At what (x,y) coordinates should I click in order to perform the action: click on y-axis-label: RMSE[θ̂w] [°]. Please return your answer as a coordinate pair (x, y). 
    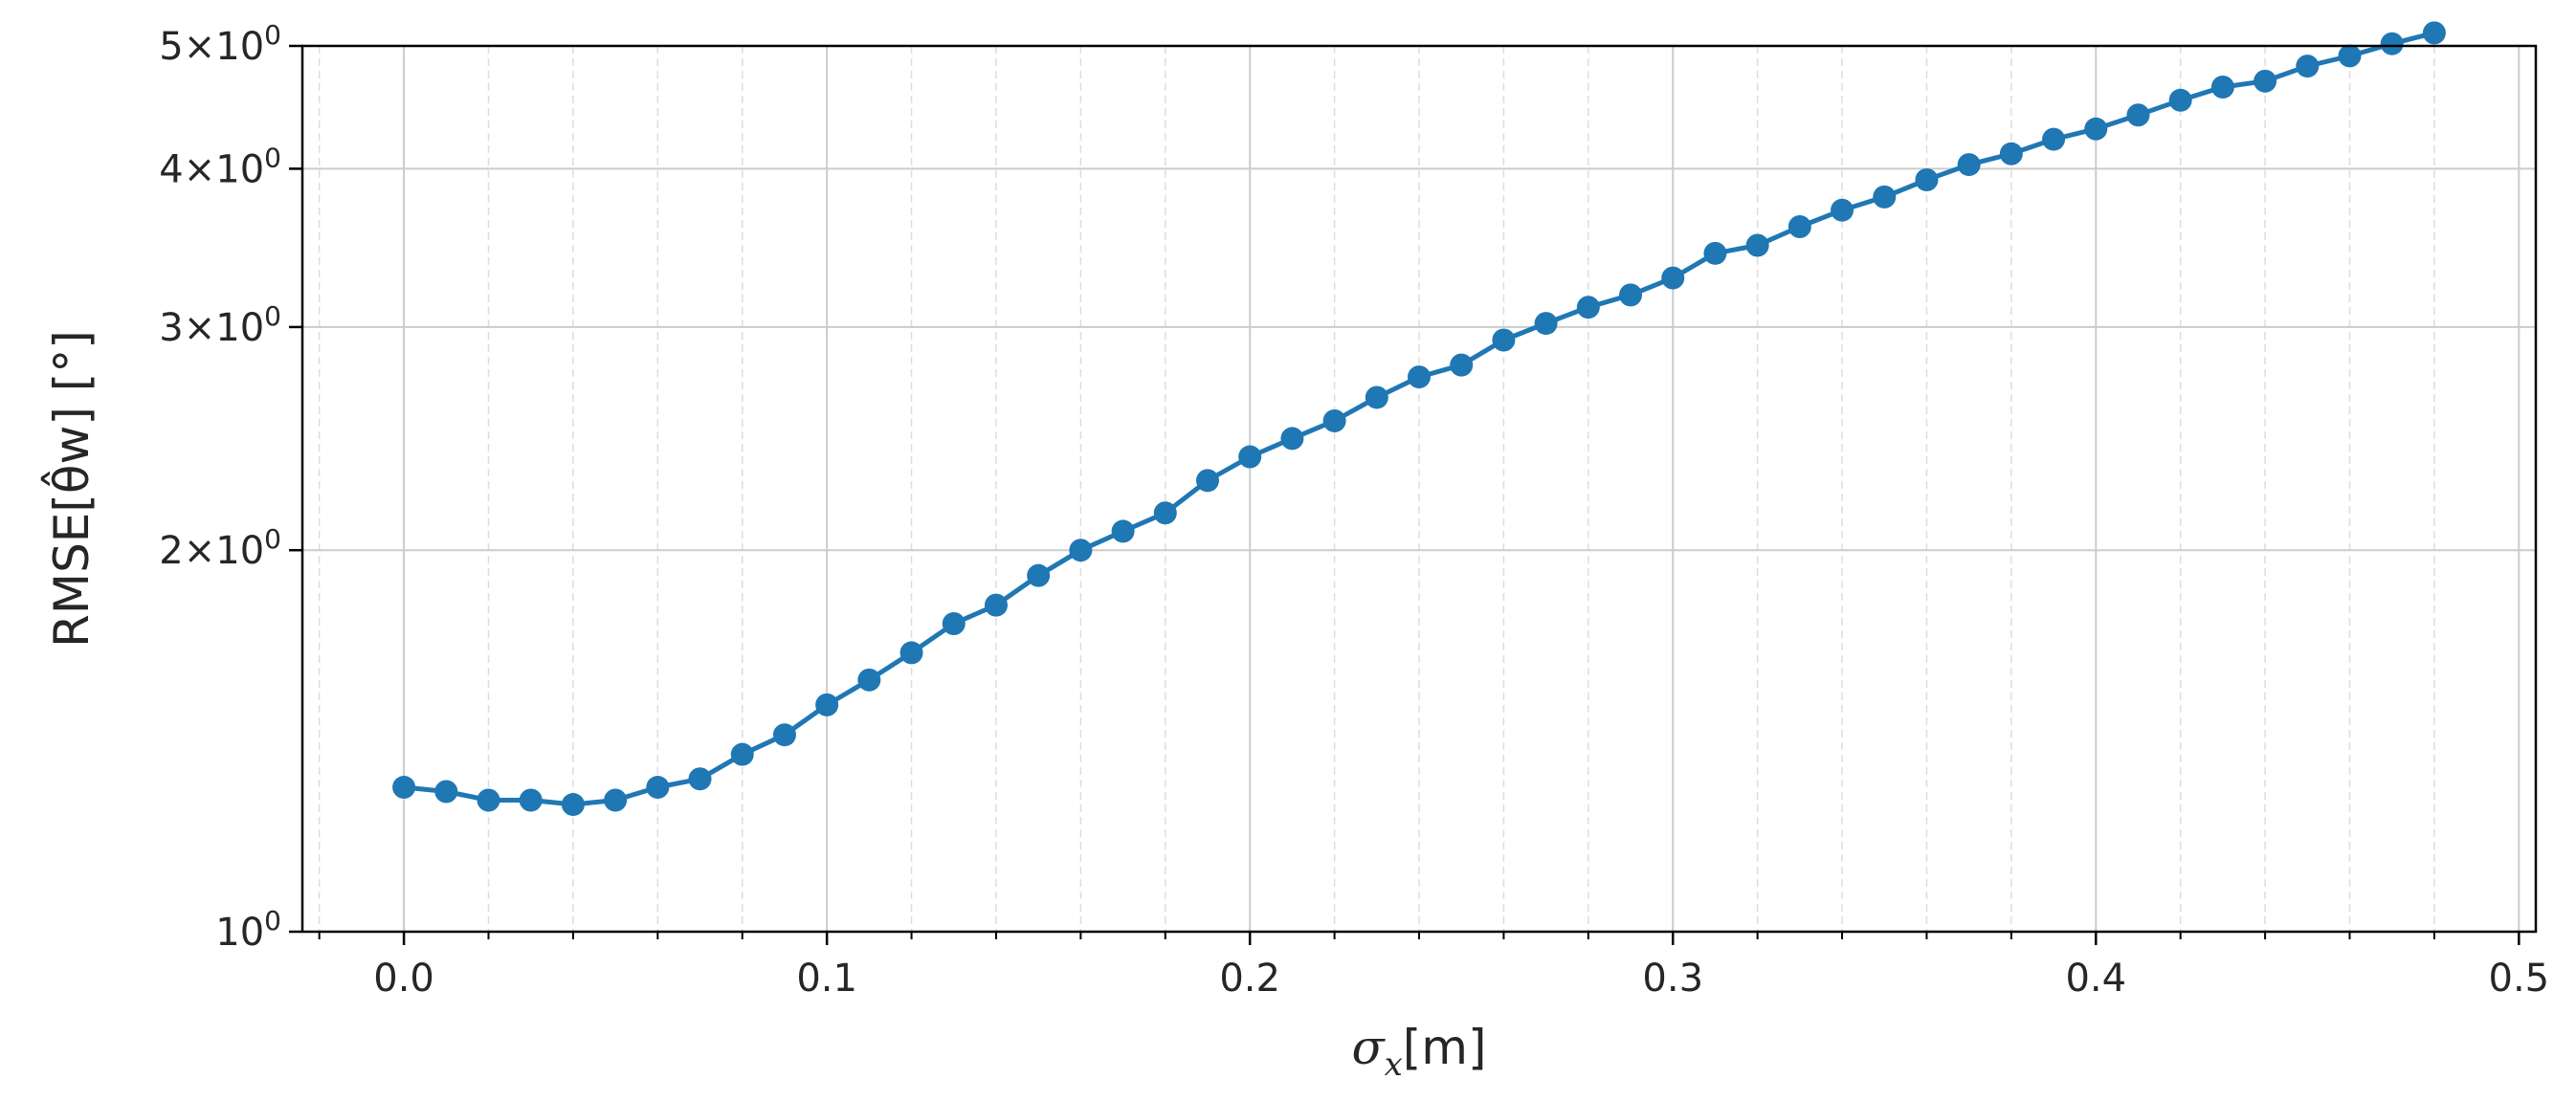
    Looking at the image, I should click on (70, 489).